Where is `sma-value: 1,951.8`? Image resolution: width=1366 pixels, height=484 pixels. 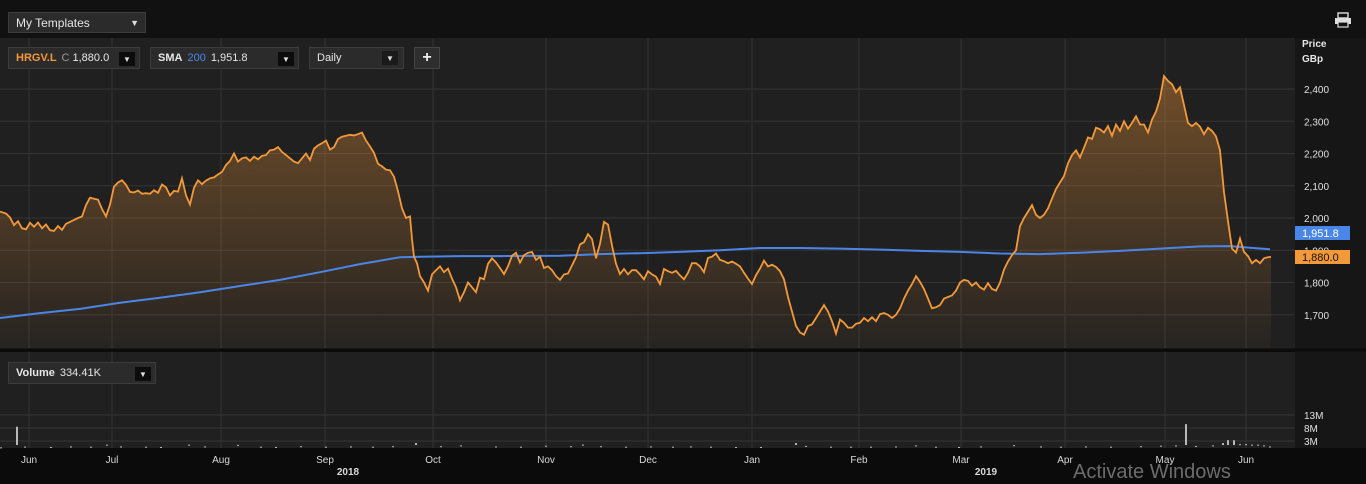 sma-value: 1,951.8 is located at coordinates (229, 58).